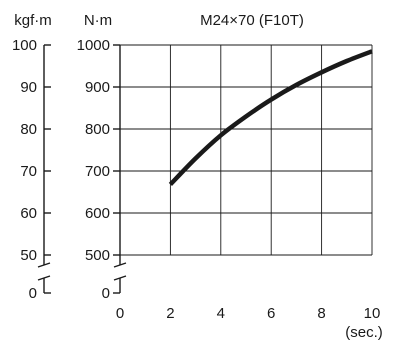  Describe the element at coordinates (28, 255) in the screenshot. I see `y2-tick-label: 50` at that location.